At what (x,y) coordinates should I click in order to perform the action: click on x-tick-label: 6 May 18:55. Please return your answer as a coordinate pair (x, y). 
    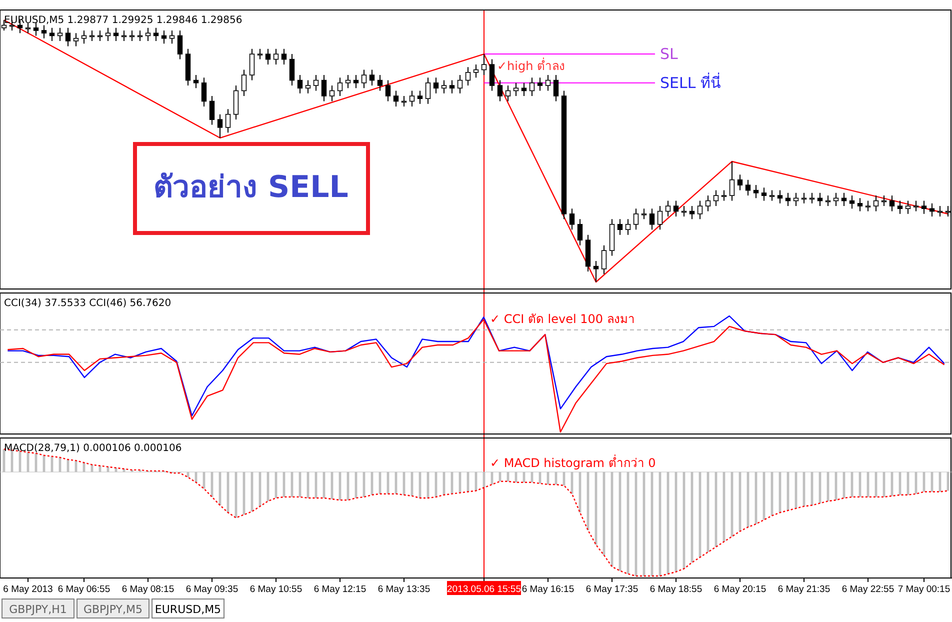
    Looking at the image, I should click on (676, 589).